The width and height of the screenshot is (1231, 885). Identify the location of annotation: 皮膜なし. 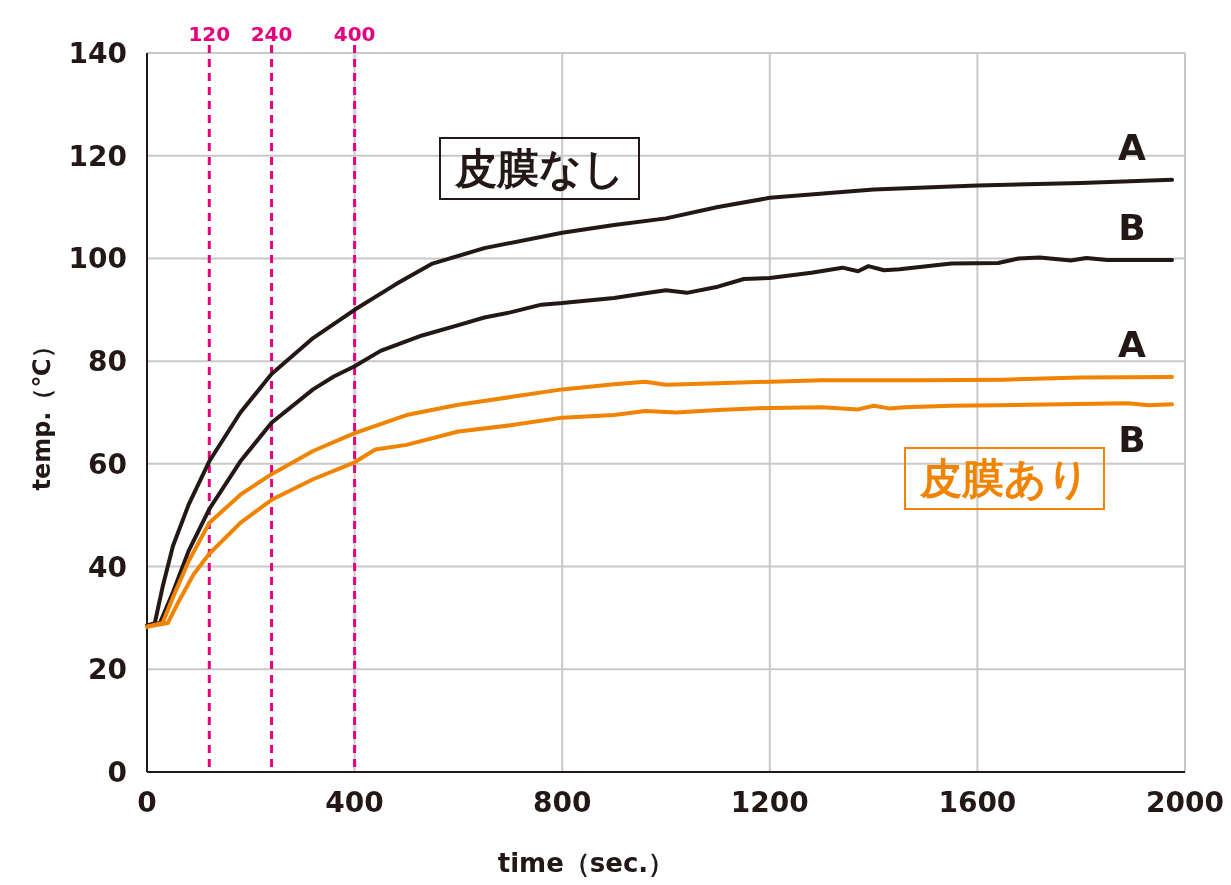
(539, 168).